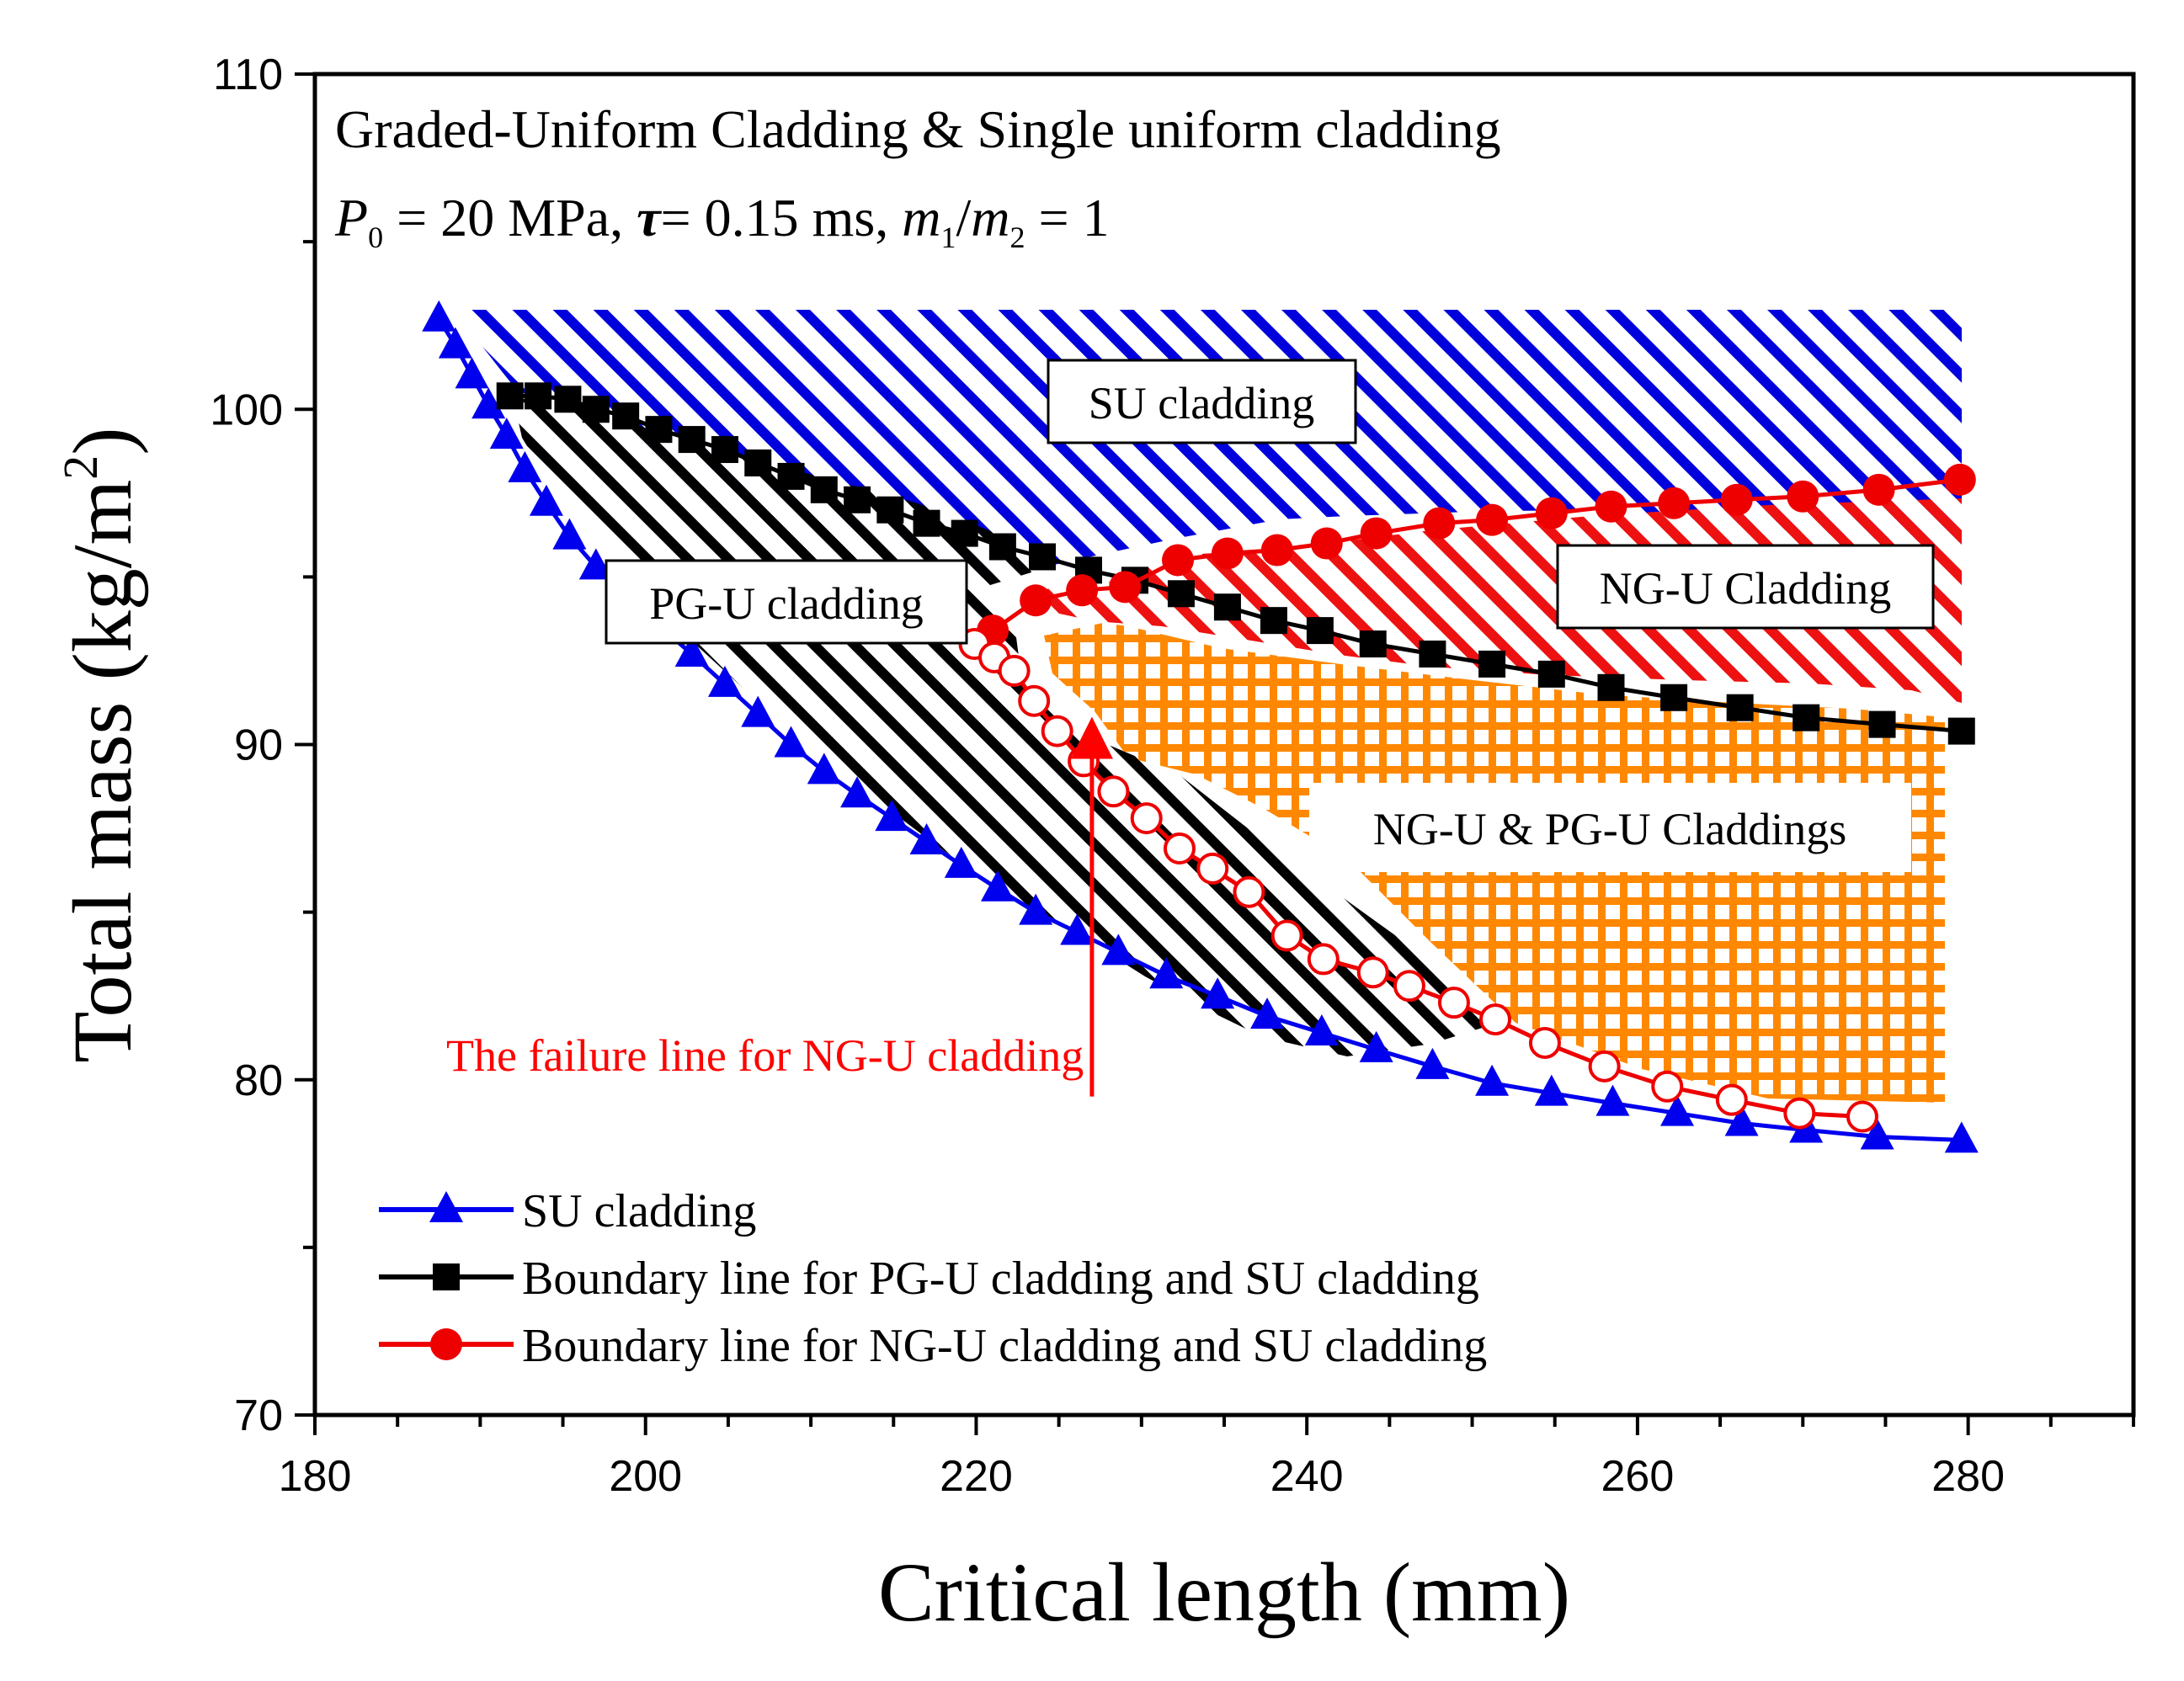 The height and width of the screenshot is (1681, 2184). I want to click on y-tick-label: 110, so click(248, 75).